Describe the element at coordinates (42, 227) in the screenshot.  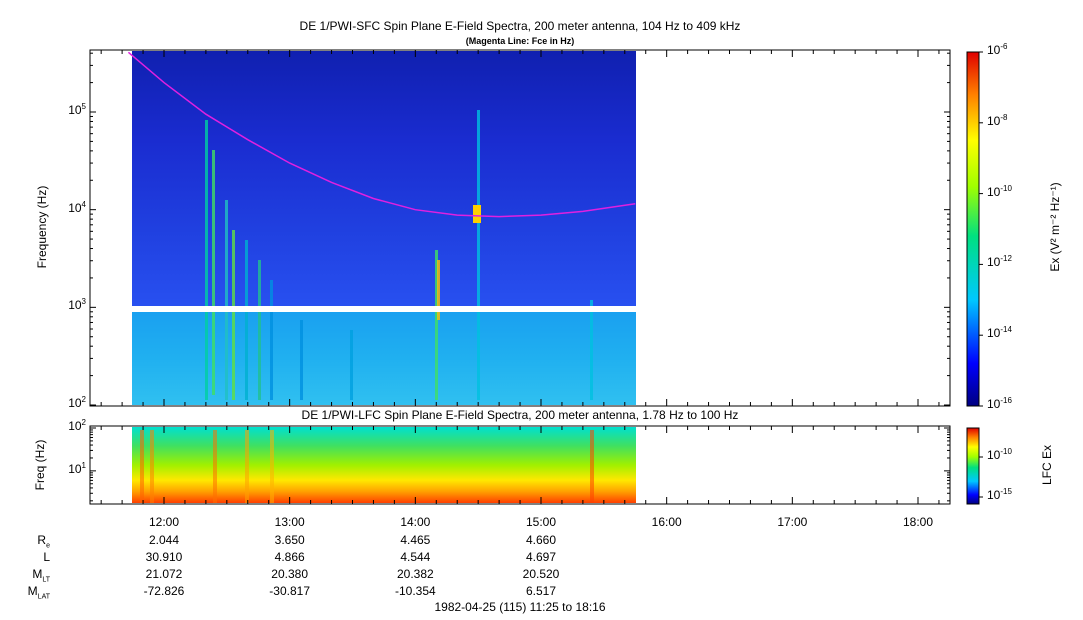
I see `upper-y-axis-label: Frequency (Hz)` at that location.